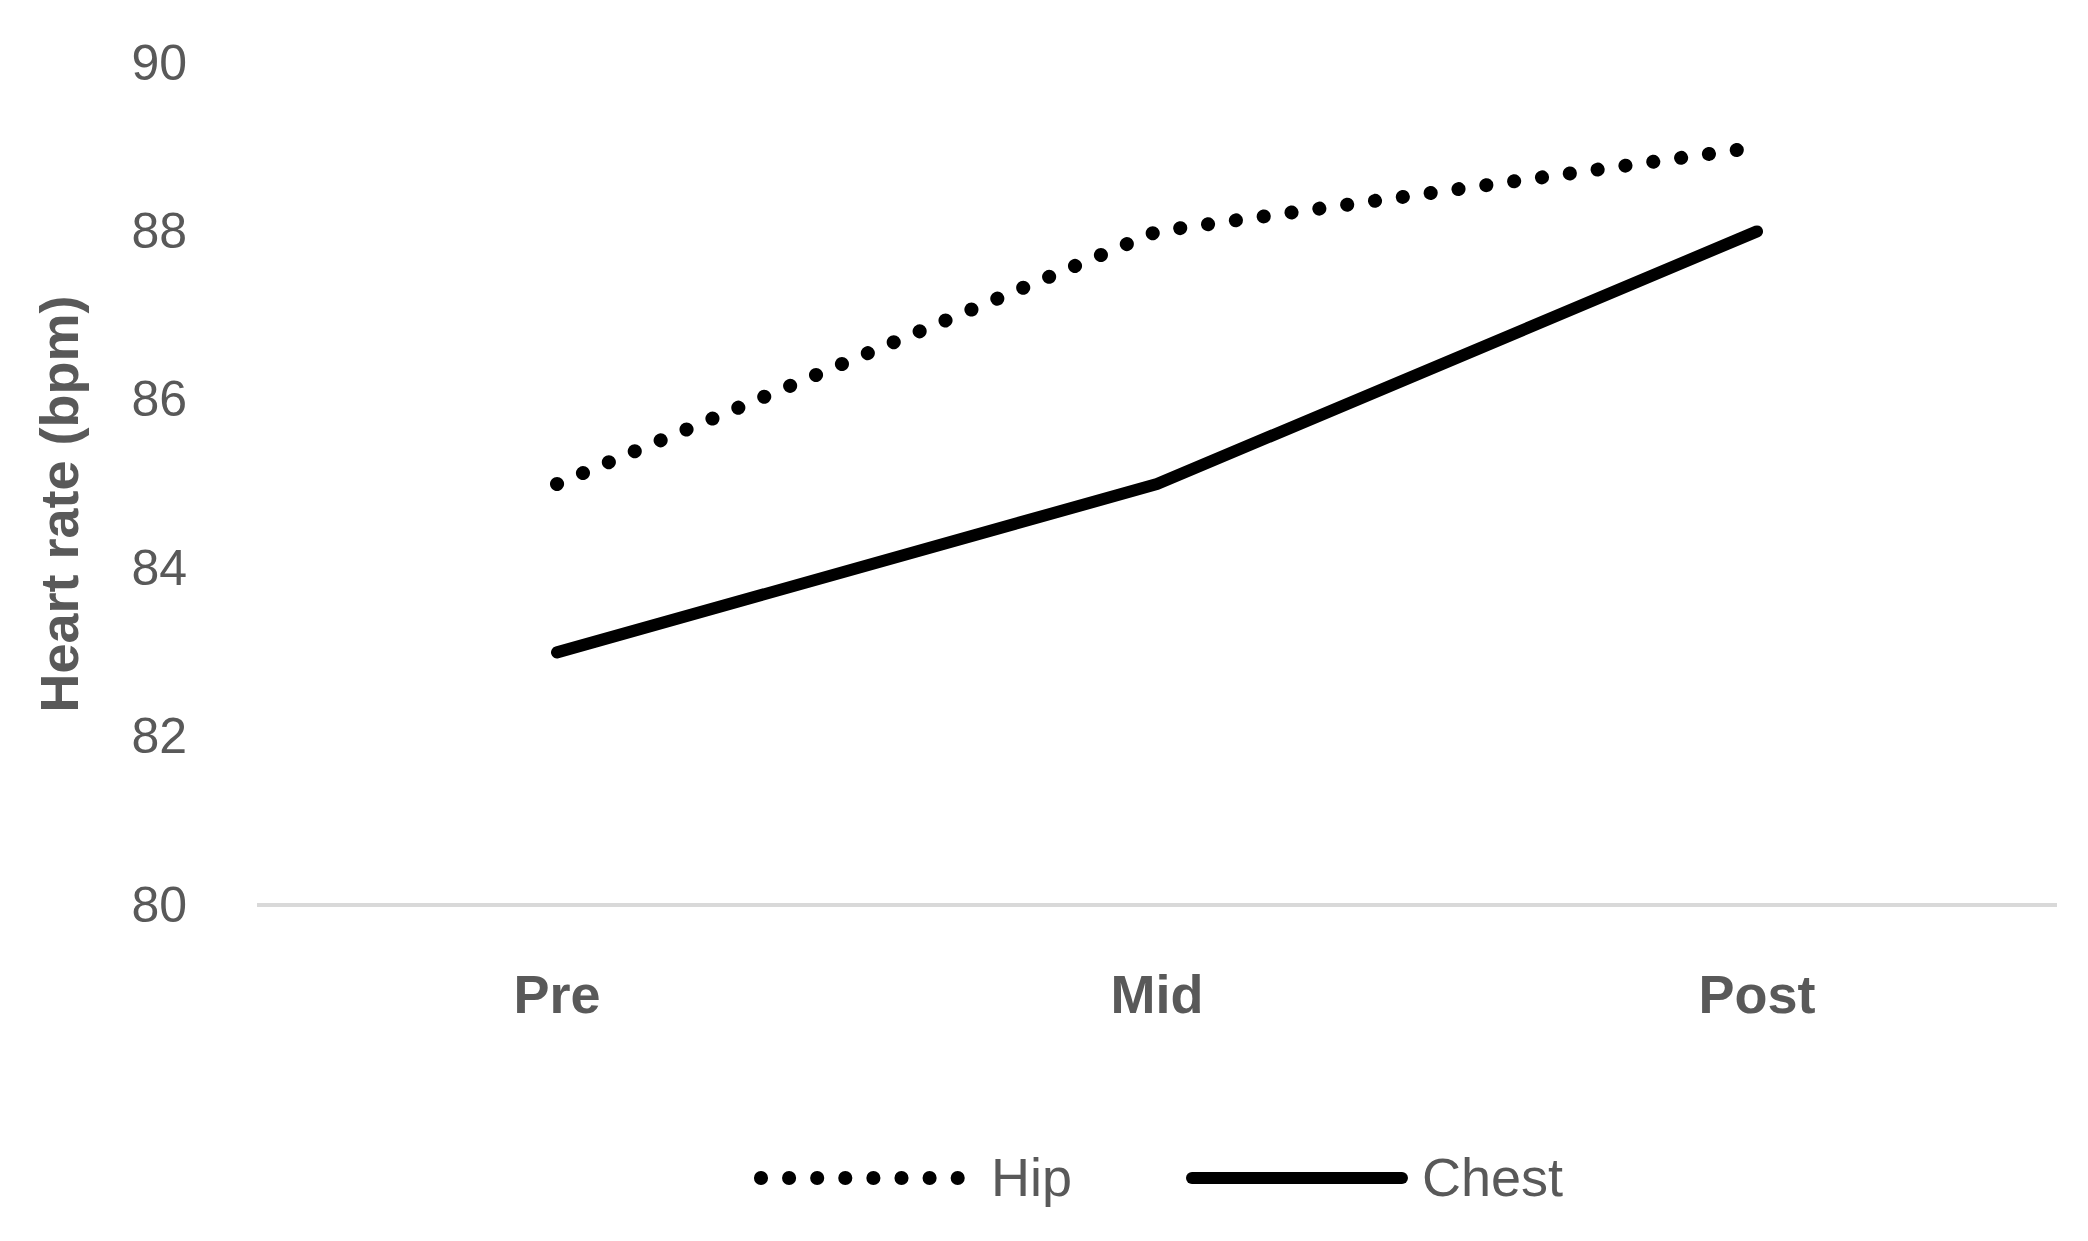 Image resolution: width=2088 pixels, height=1241 pixels. What do you see at coordinates (1492, 1177) in the screenshot?
I see `legend-label: Chest` at bounding box center [1492, 1177].